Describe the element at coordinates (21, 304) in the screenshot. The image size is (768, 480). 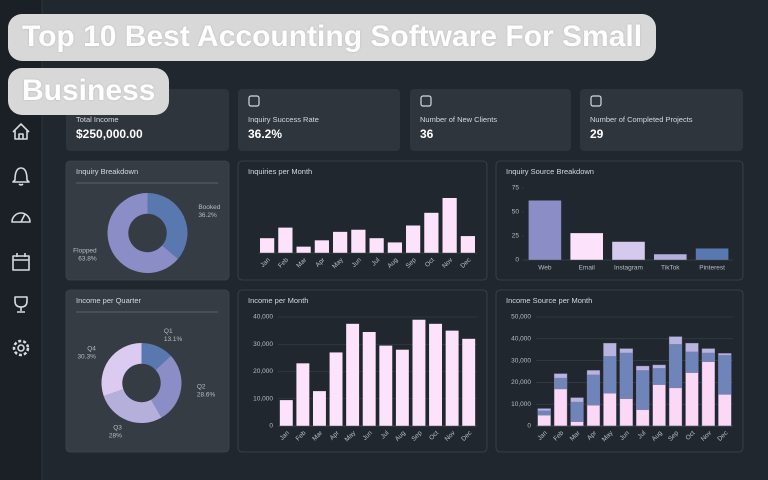
I see `trophy-icon` at that location.